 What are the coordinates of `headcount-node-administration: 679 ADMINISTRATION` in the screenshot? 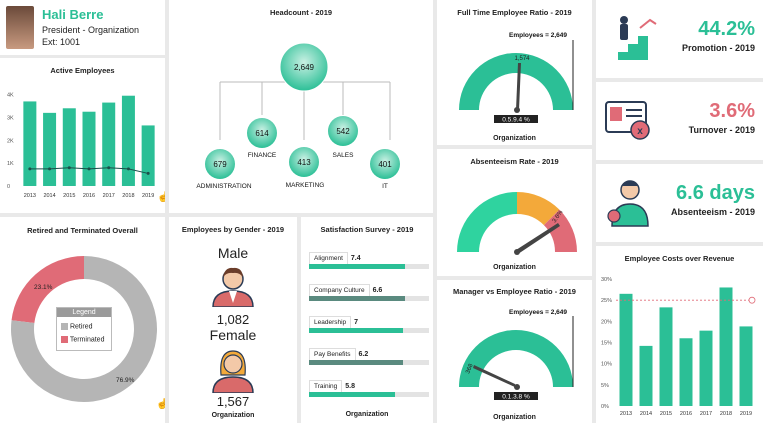 It's located at (224, 169).